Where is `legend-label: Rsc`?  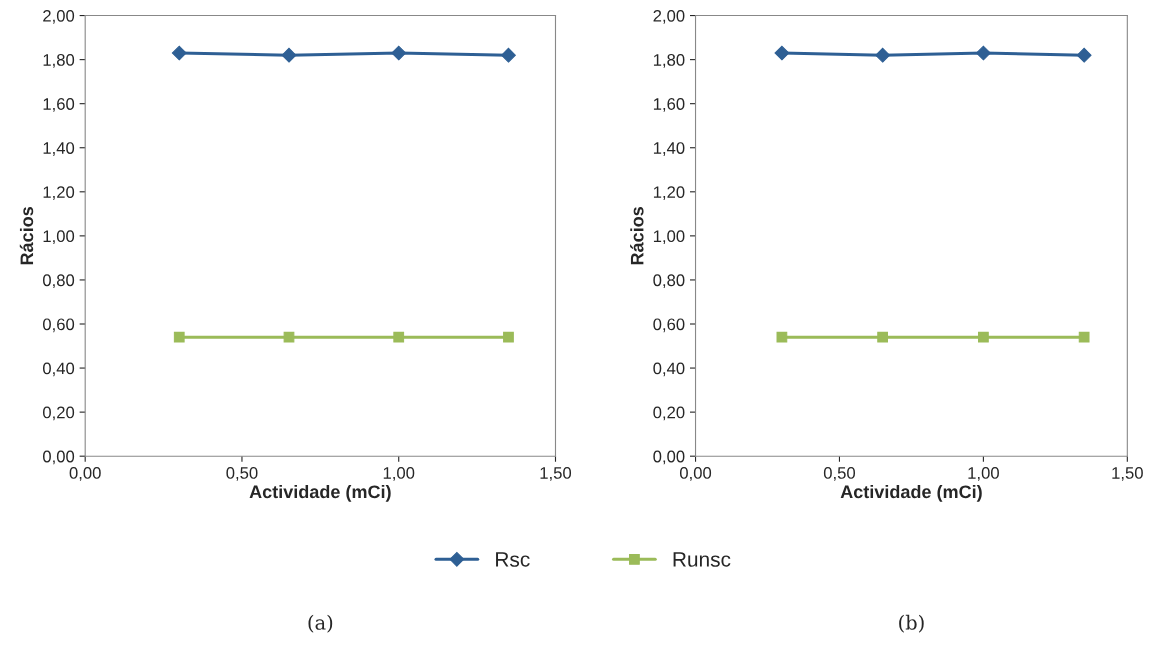
legend-label: Rsc is located at coordinates (513, 559).